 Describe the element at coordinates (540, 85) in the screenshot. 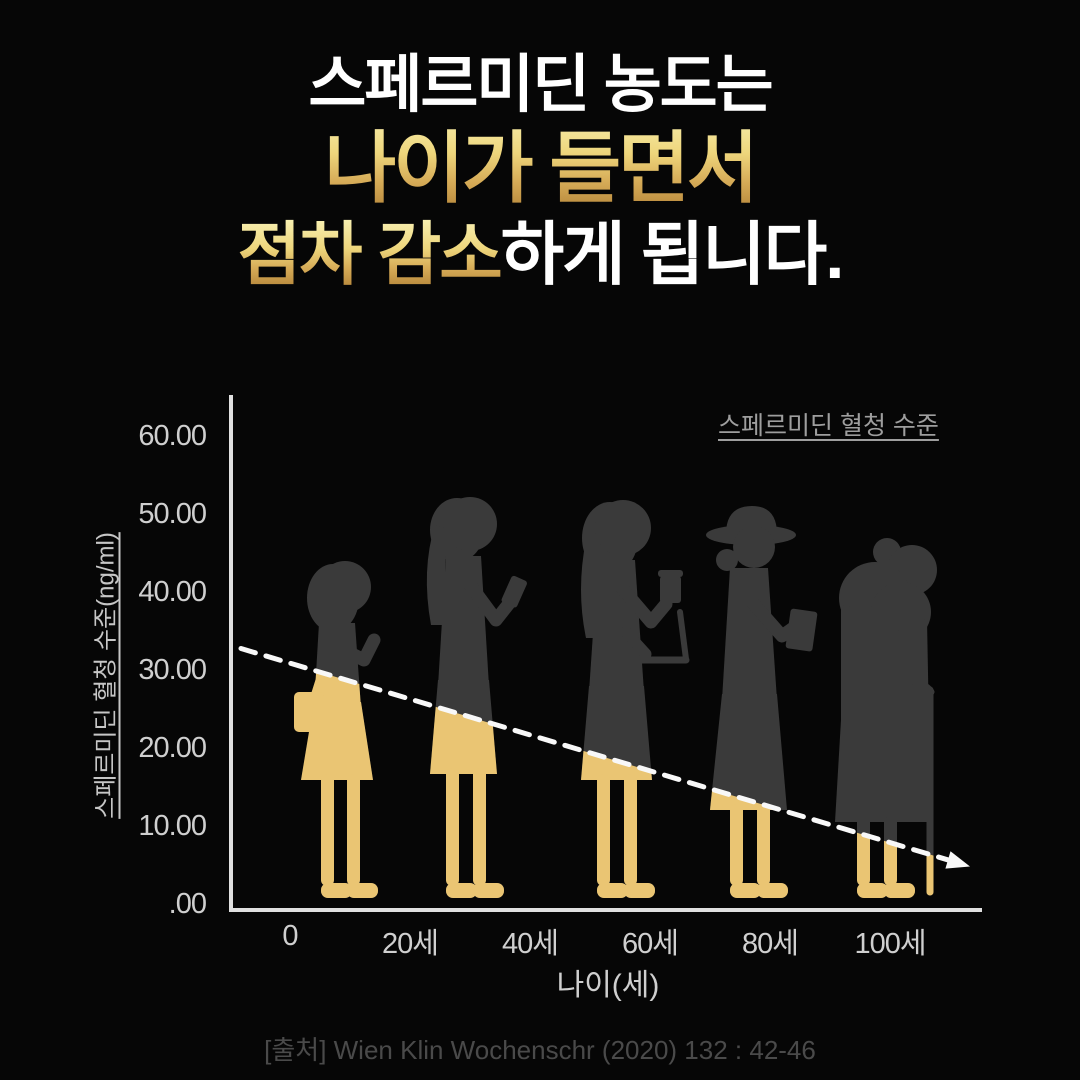

I see `title-line-1: 스페르미딘 농도는` at that location.